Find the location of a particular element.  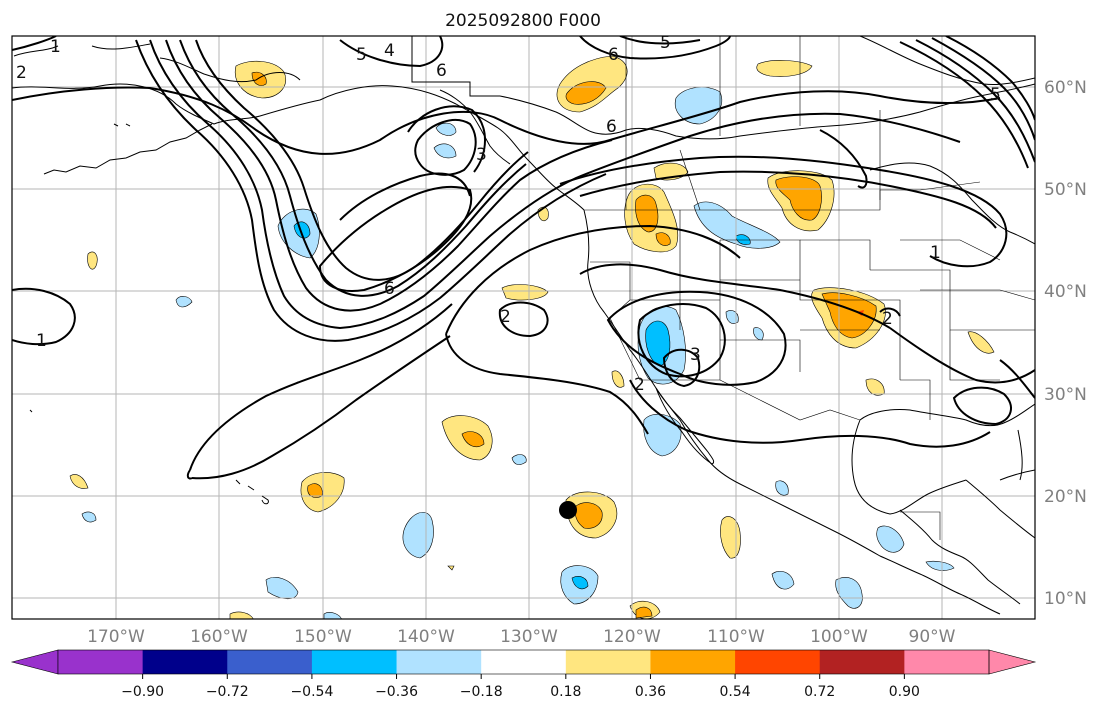

colorbar-frame is located at coordinates (523, 662).